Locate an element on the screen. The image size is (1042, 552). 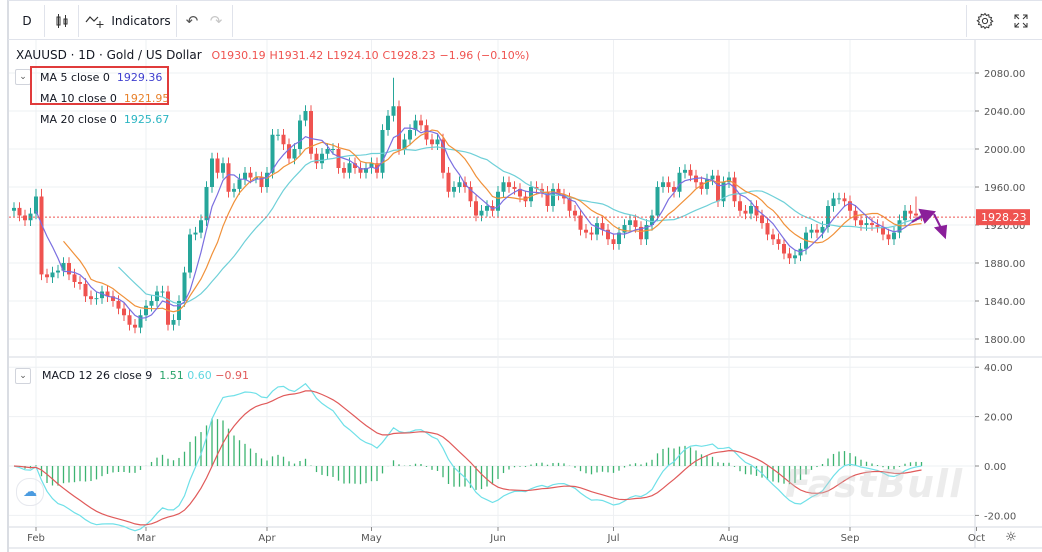
time-tick-label: Feb is located at coordinates (36, 538).